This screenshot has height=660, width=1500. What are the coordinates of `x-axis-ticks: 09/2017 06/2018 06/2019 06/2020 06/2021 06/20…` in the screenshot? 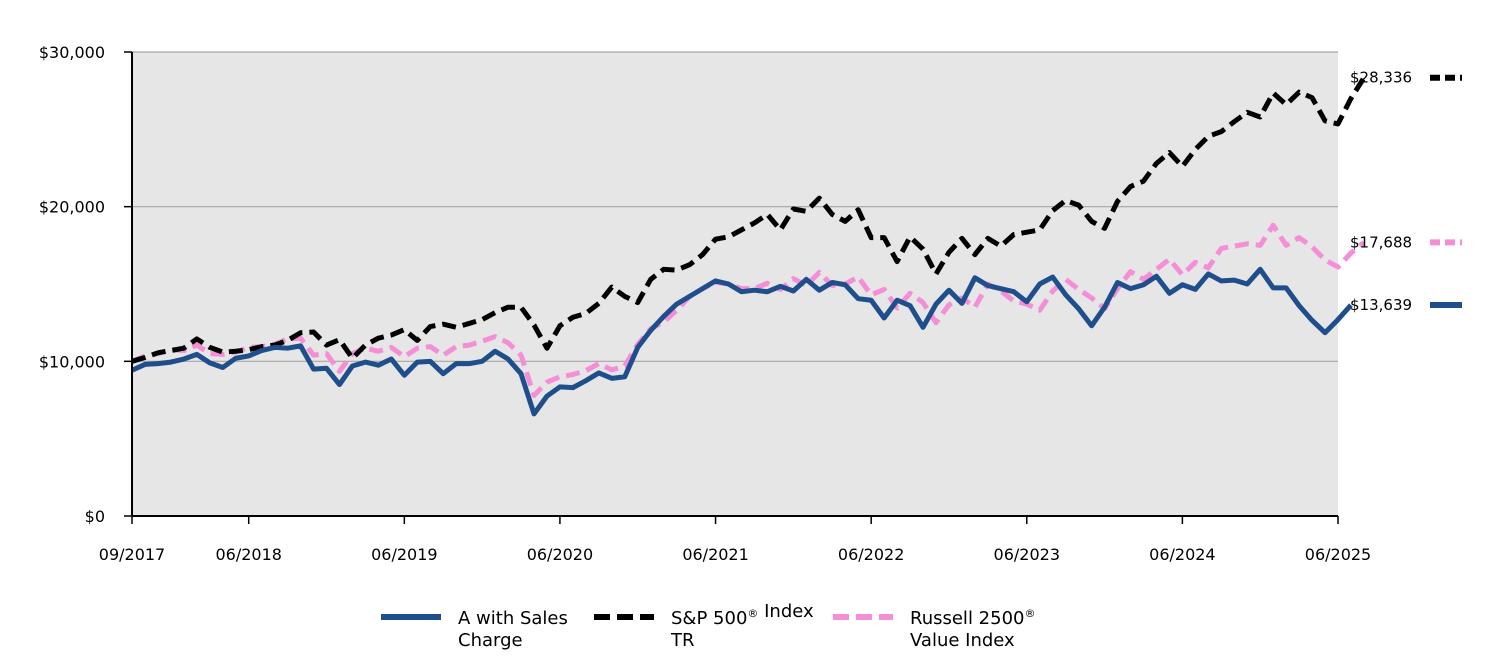 It's located at (735, 540).